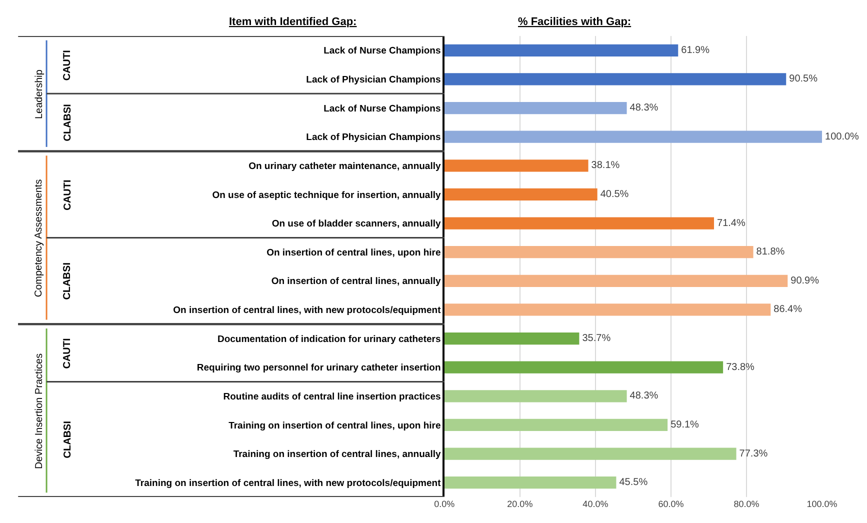 The image size is (867, 523). What do you see at coordinates (596, 338) in the screenshot?
I see `data-label: 35.7%` at bounding box center [596, 338].